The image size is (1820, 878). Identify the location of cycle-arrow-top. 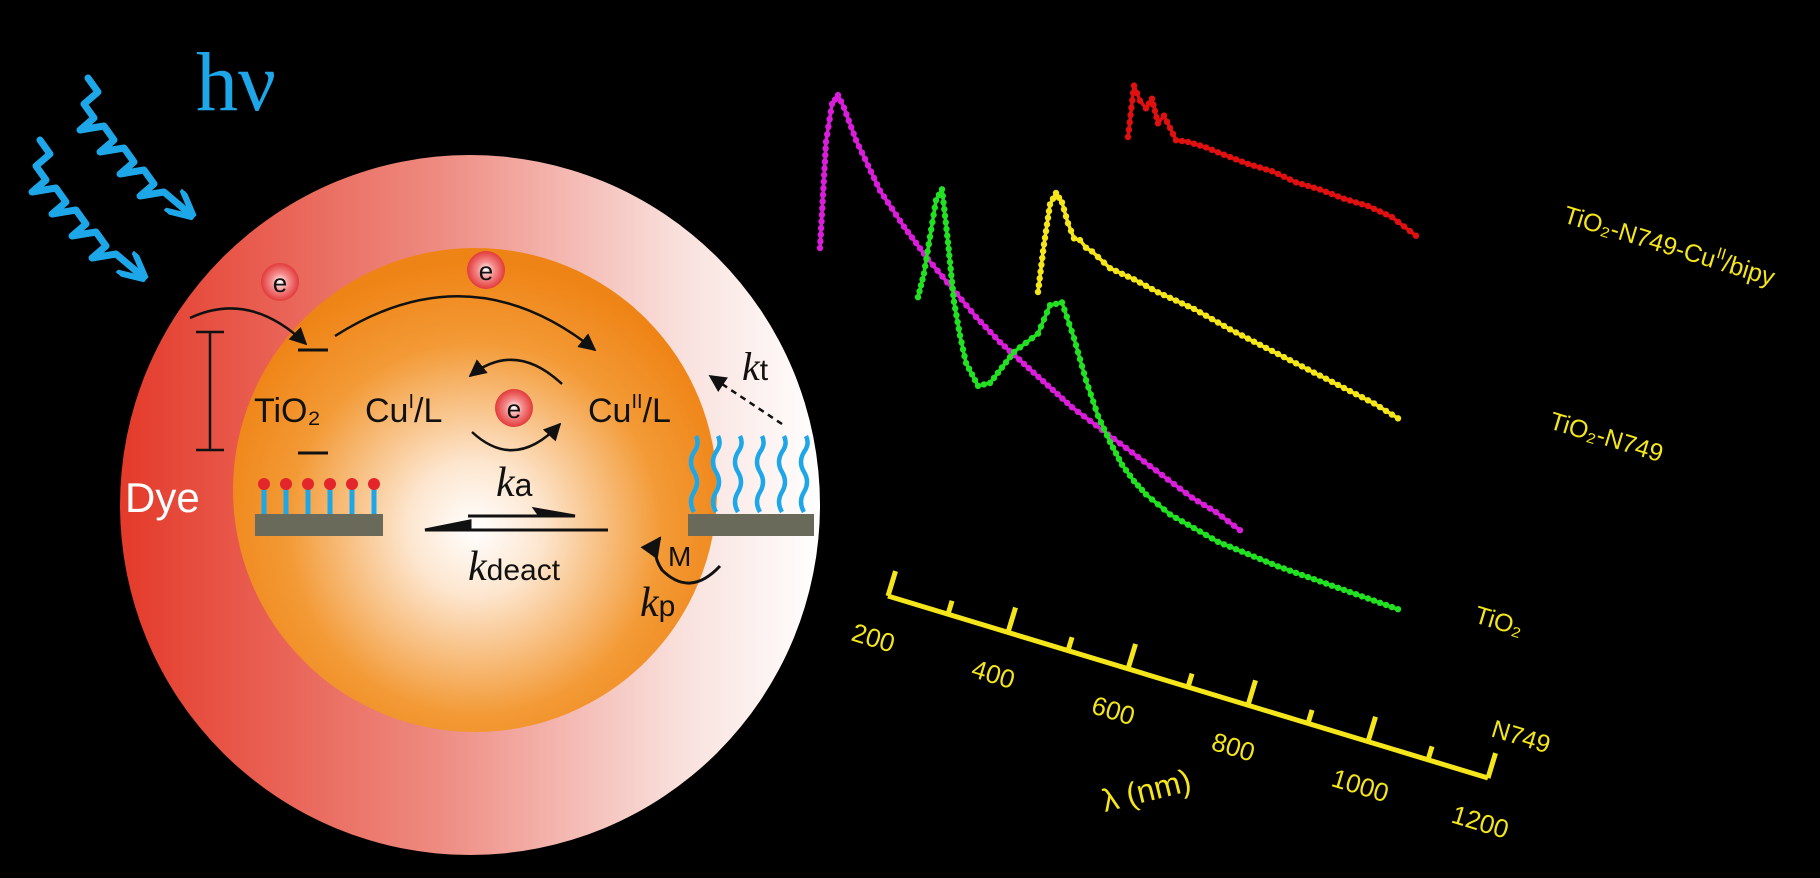
(515, 371).